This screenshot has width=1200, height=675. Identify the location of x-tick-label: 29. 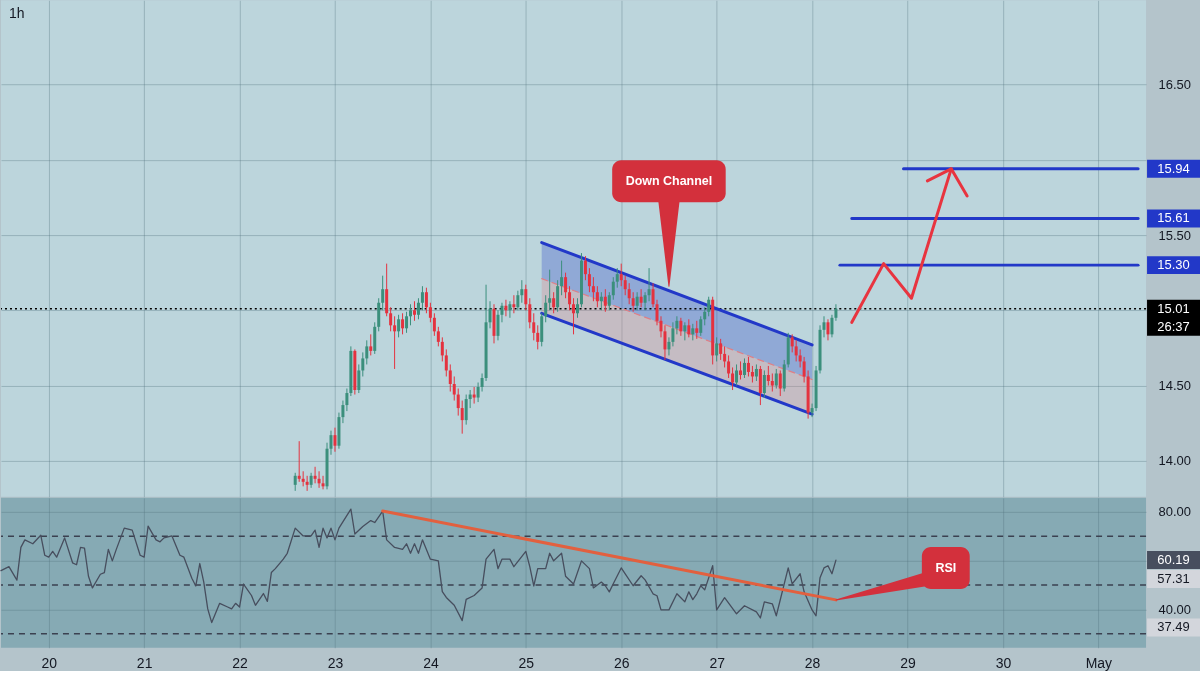
(908, 663).